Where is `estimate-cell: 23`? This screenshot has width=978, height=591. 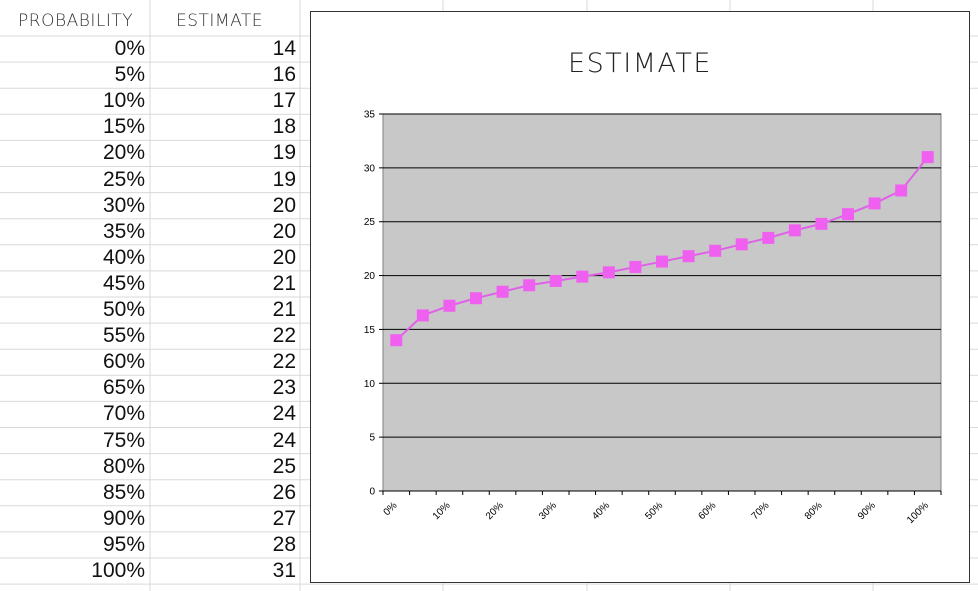 estimate-cell: 23 is located at coordinates (284, 388).